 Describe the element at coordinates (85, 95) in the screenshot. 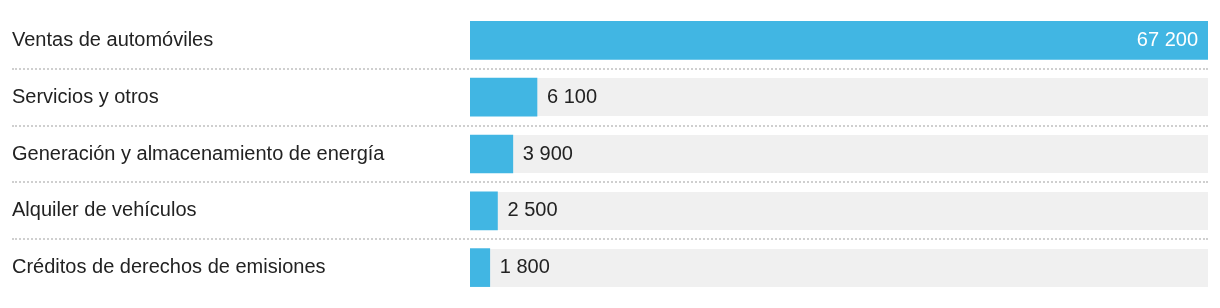

I see `y-tick-label: Servicios y otros` at that location.